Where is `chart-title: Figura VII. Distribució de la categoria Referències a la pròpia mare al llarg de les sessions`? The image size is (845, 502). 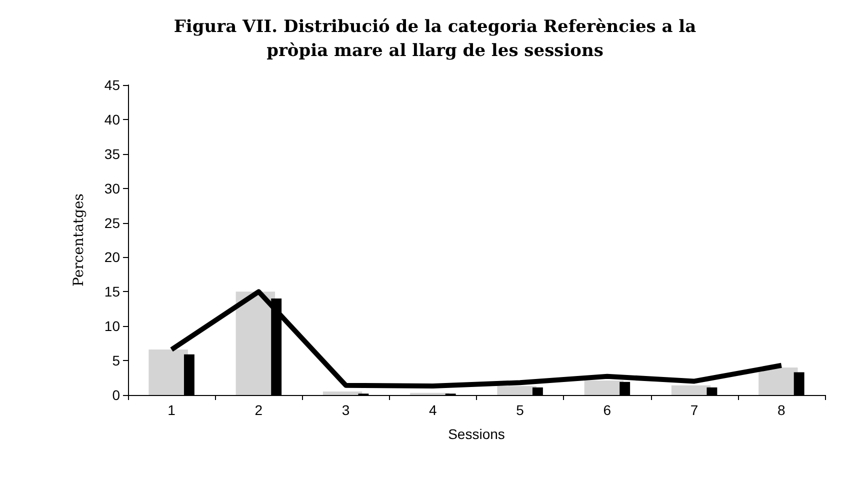 chart-title: Figura VII. Distribució de la categoria Referències a la pròpia mare al llarg de les sessions is located at coordinates (435, 39).